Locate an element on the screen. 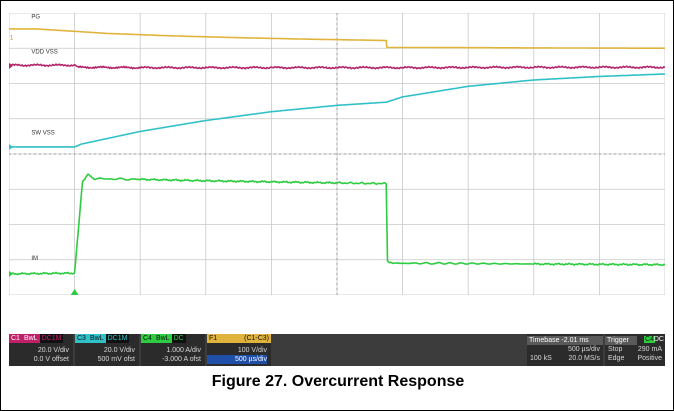 The image size is (674, 411). trigger-type: Edge is located at coordinates (616, 358).